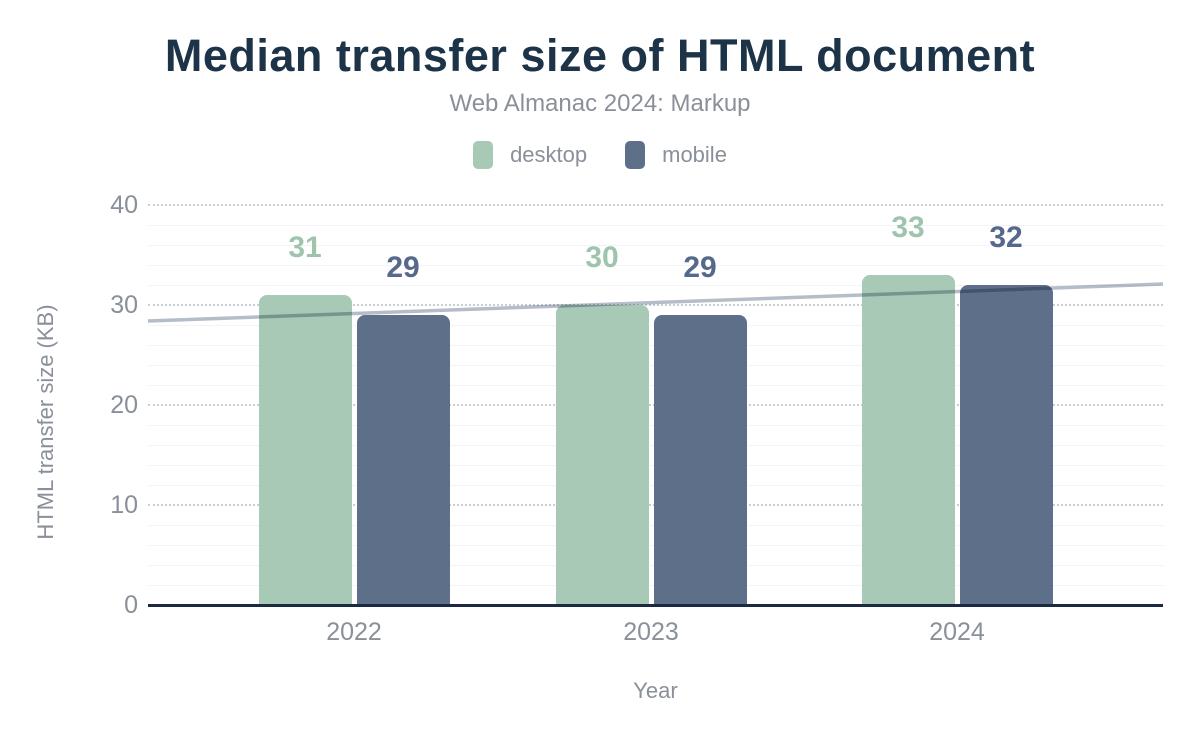  Describe the element at coordinates (124, 505) in the screenshot. I see `y-tick-label-10: 10` at that location.